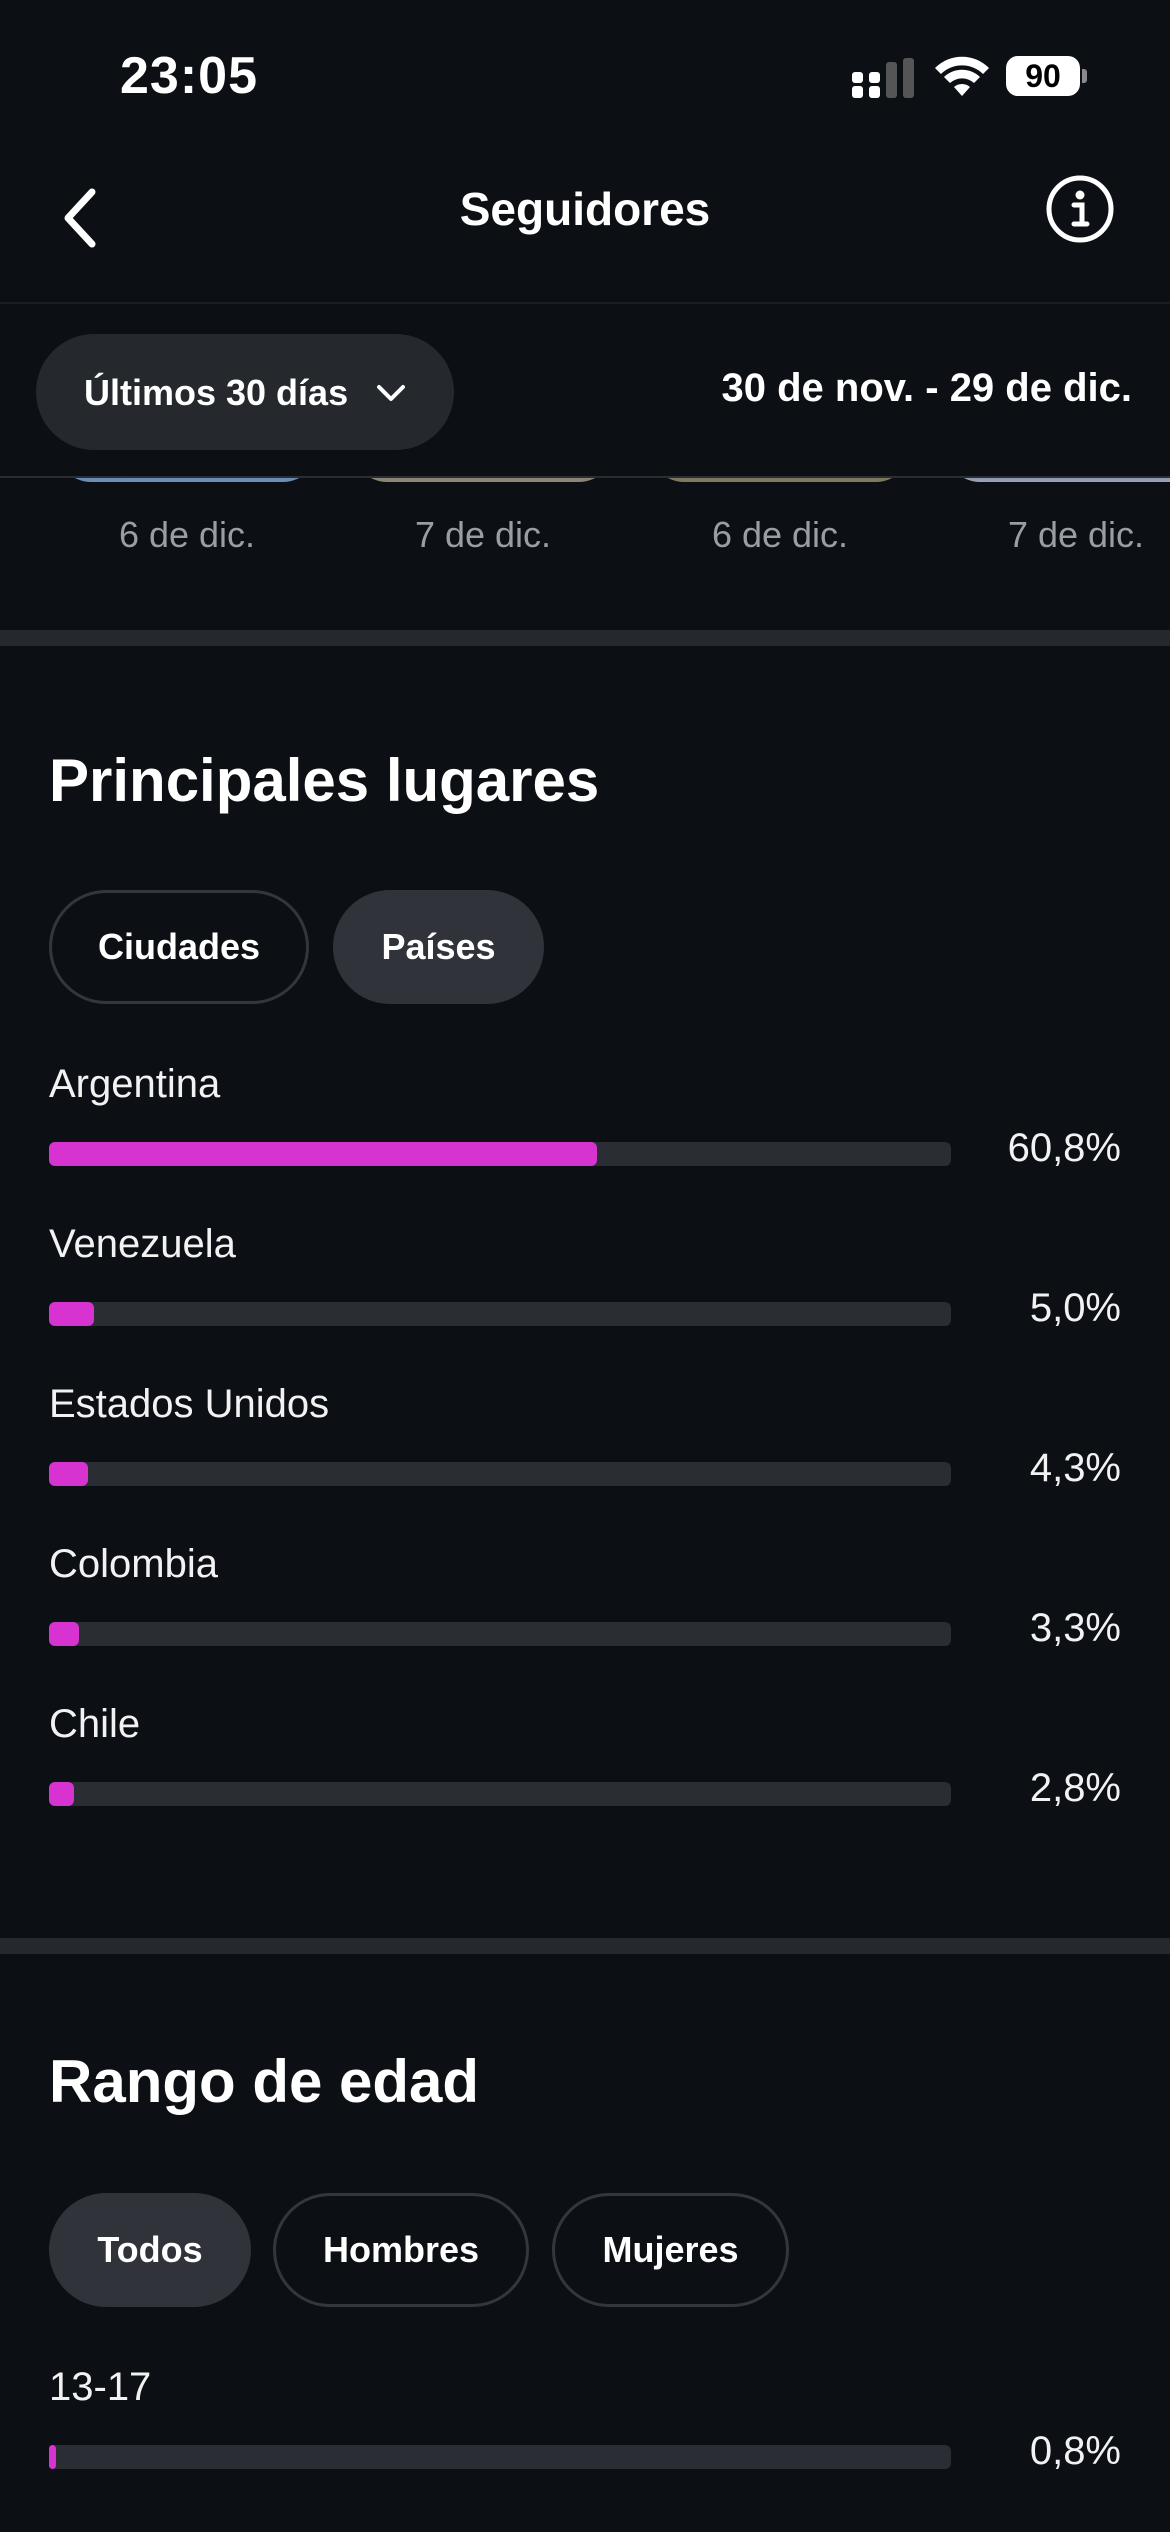 This screenshot has height=2532, width=1170. I want to click on bar-row: 13-17 0,8%, so click(585, 2435).